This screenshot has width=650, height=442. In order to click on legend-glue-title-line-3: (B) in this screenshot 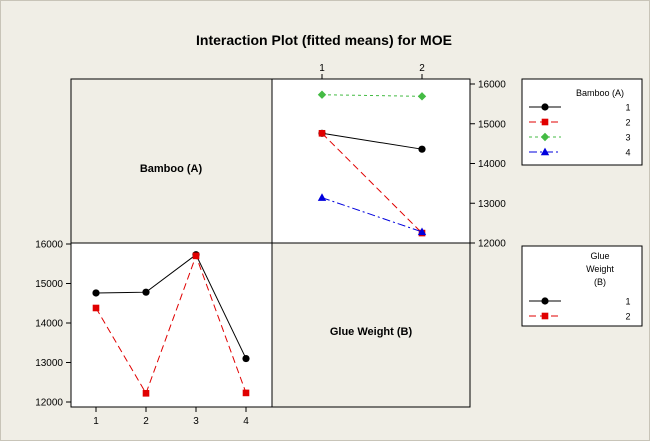, I will do `click(600, 282)`.